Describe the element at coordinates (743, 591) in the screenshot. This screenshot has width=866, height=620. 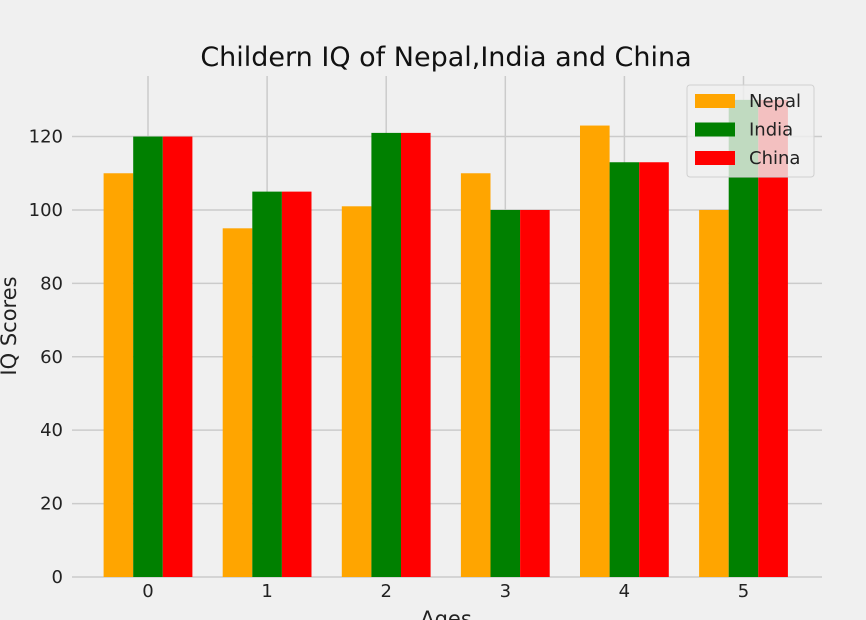
I see `x-tick-label: 5` at that location.